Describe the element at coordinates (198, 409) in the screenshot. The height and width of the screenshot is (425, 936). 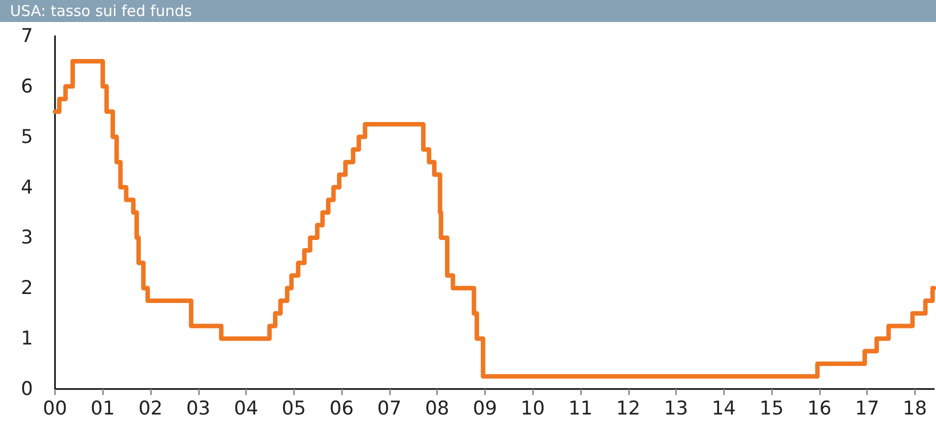
I see `x-tick-label: 03` at that location.